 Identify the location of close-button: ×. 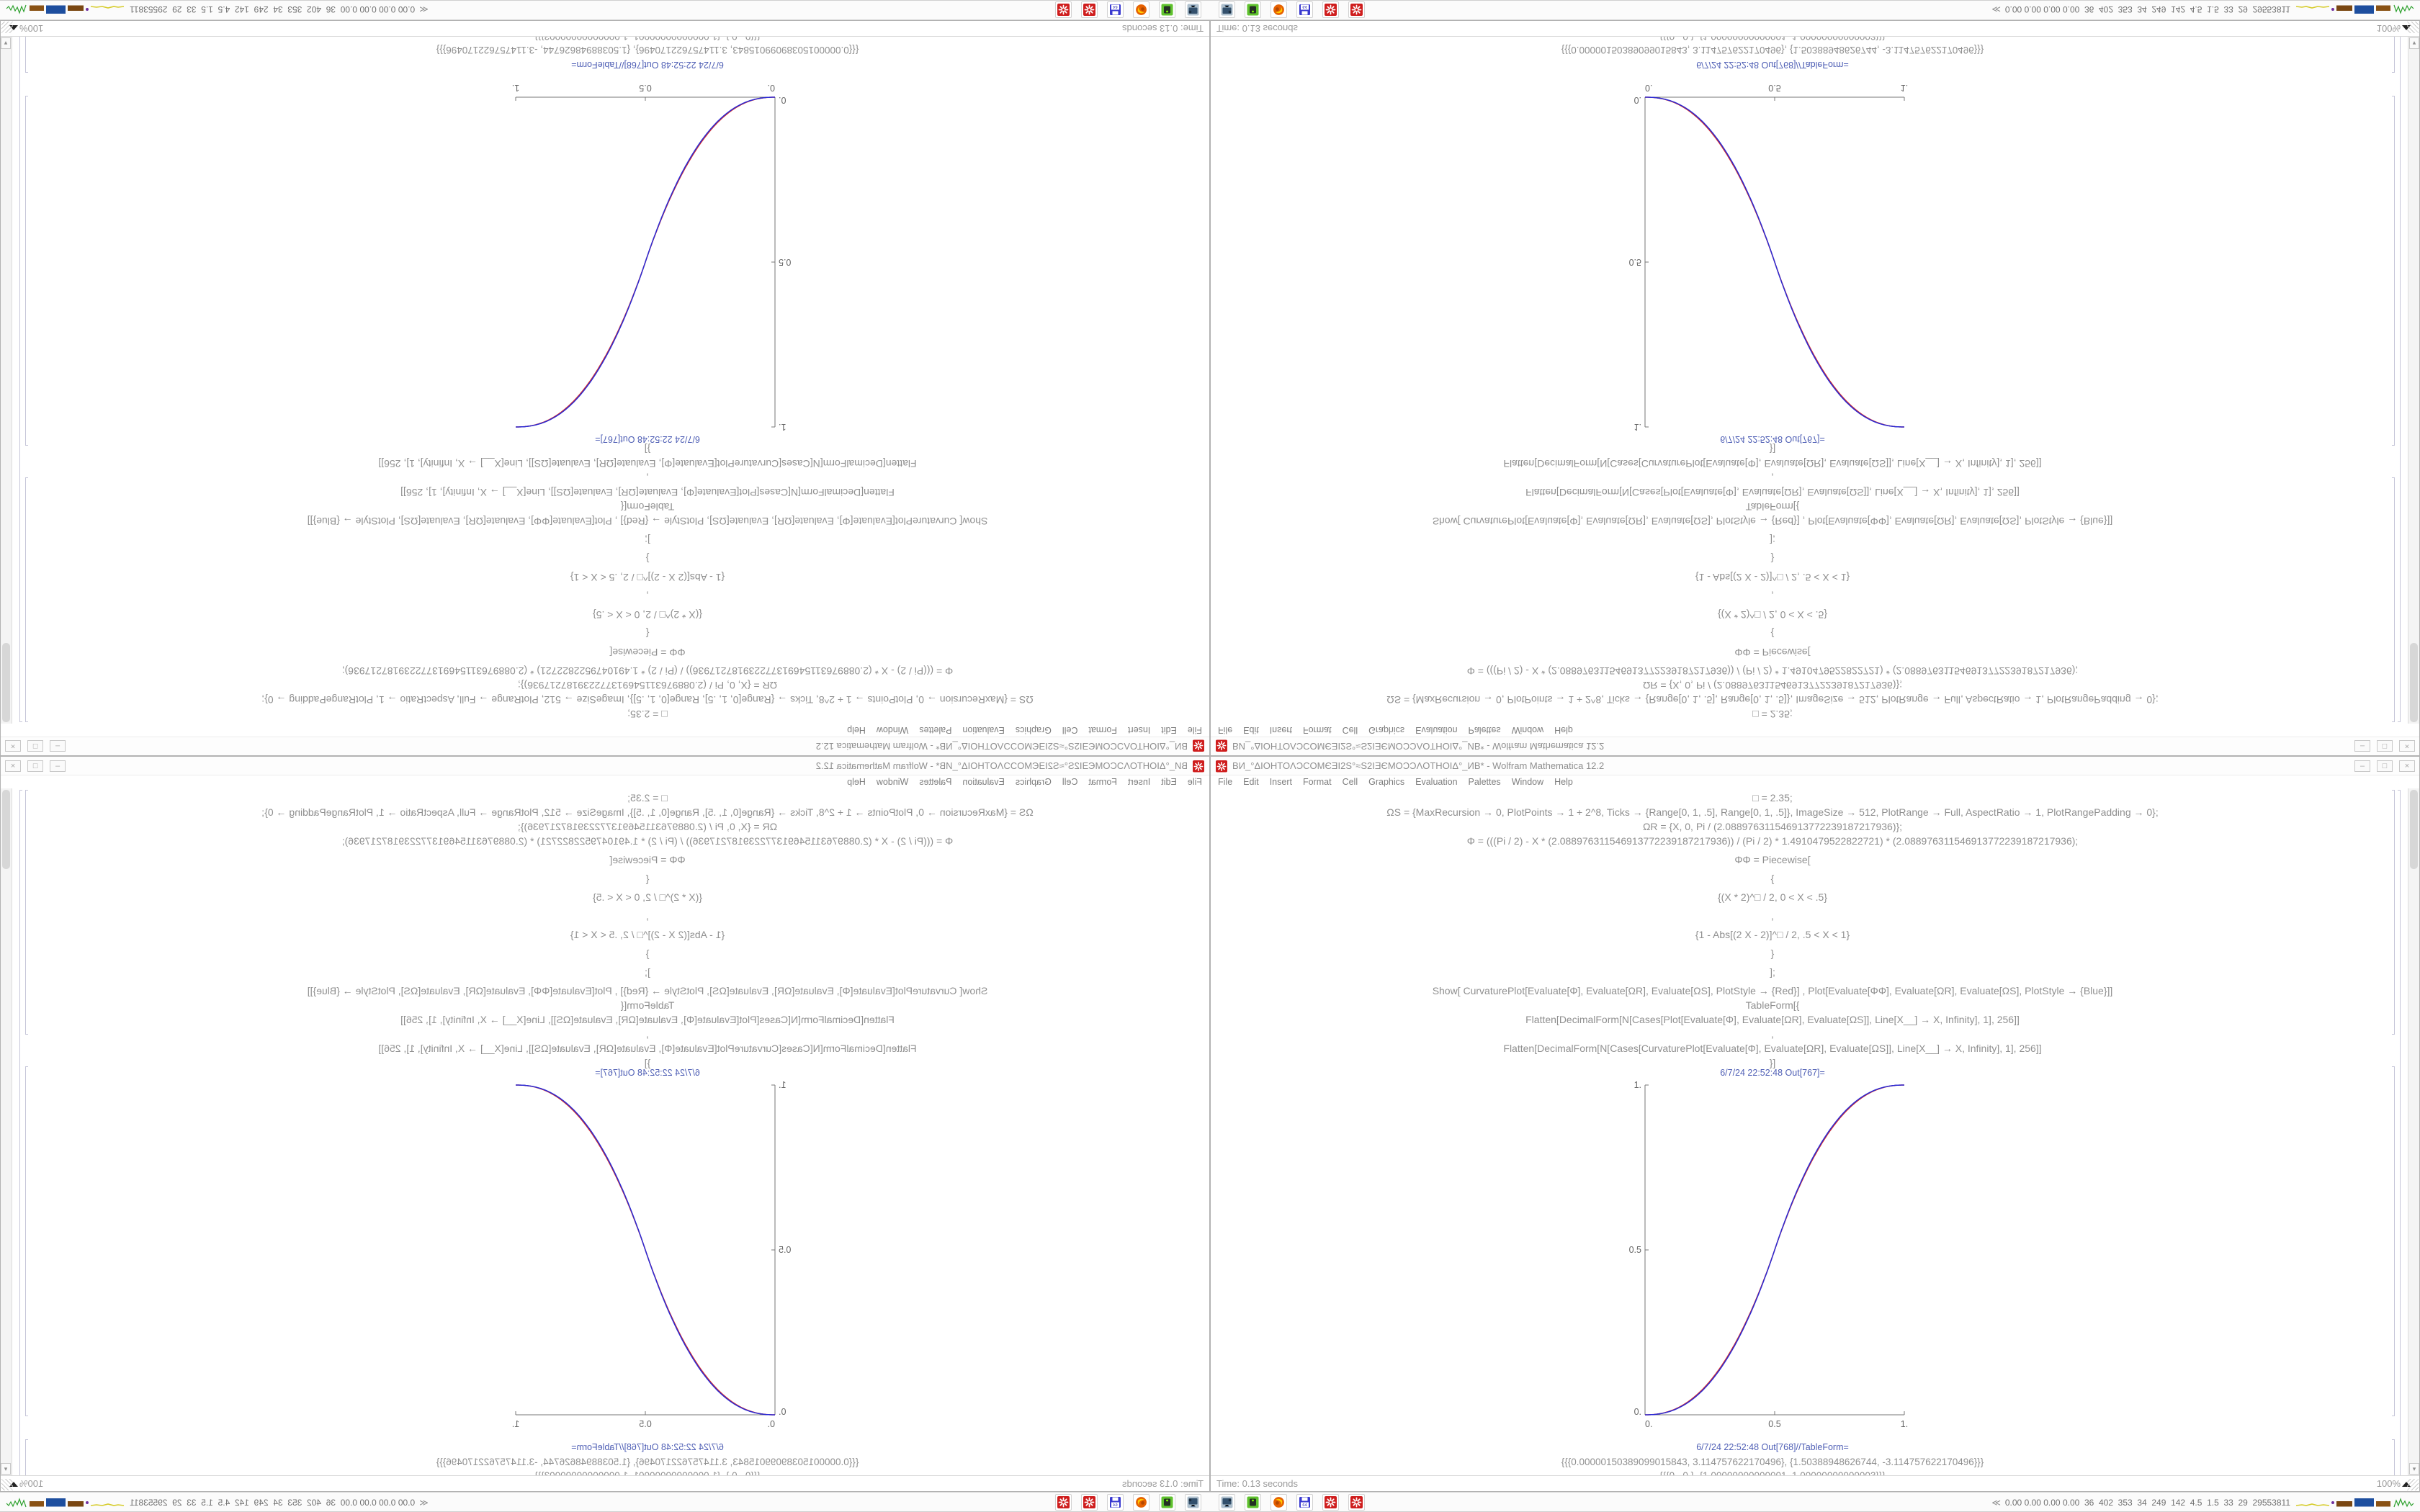
(13, 766).